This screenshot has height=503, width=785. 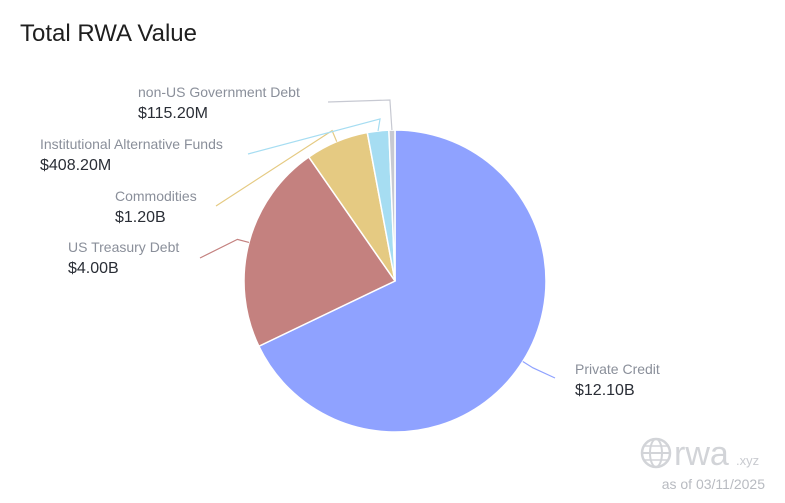 I want to click on watermark-brand: rwa, so click(x=701, y=454).